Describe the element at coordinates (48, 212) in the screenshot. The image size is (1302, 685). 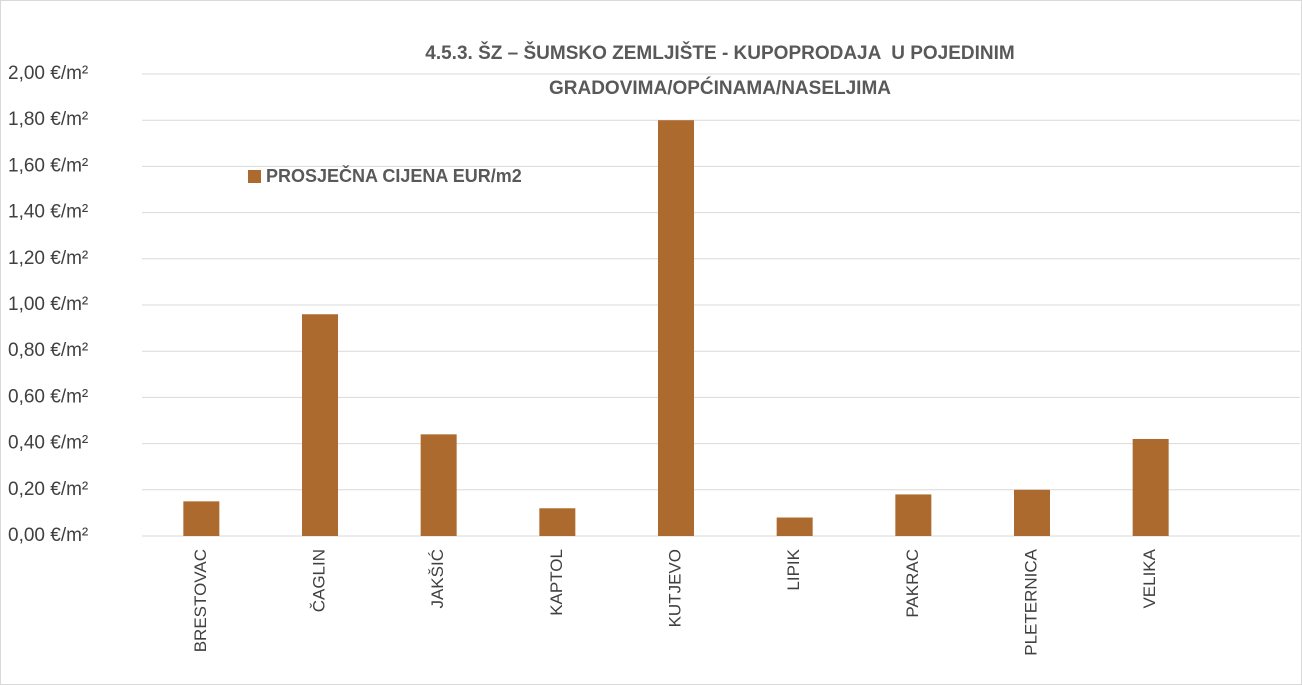
I see `y-tick-label: 1,40 €/m²` at that location.